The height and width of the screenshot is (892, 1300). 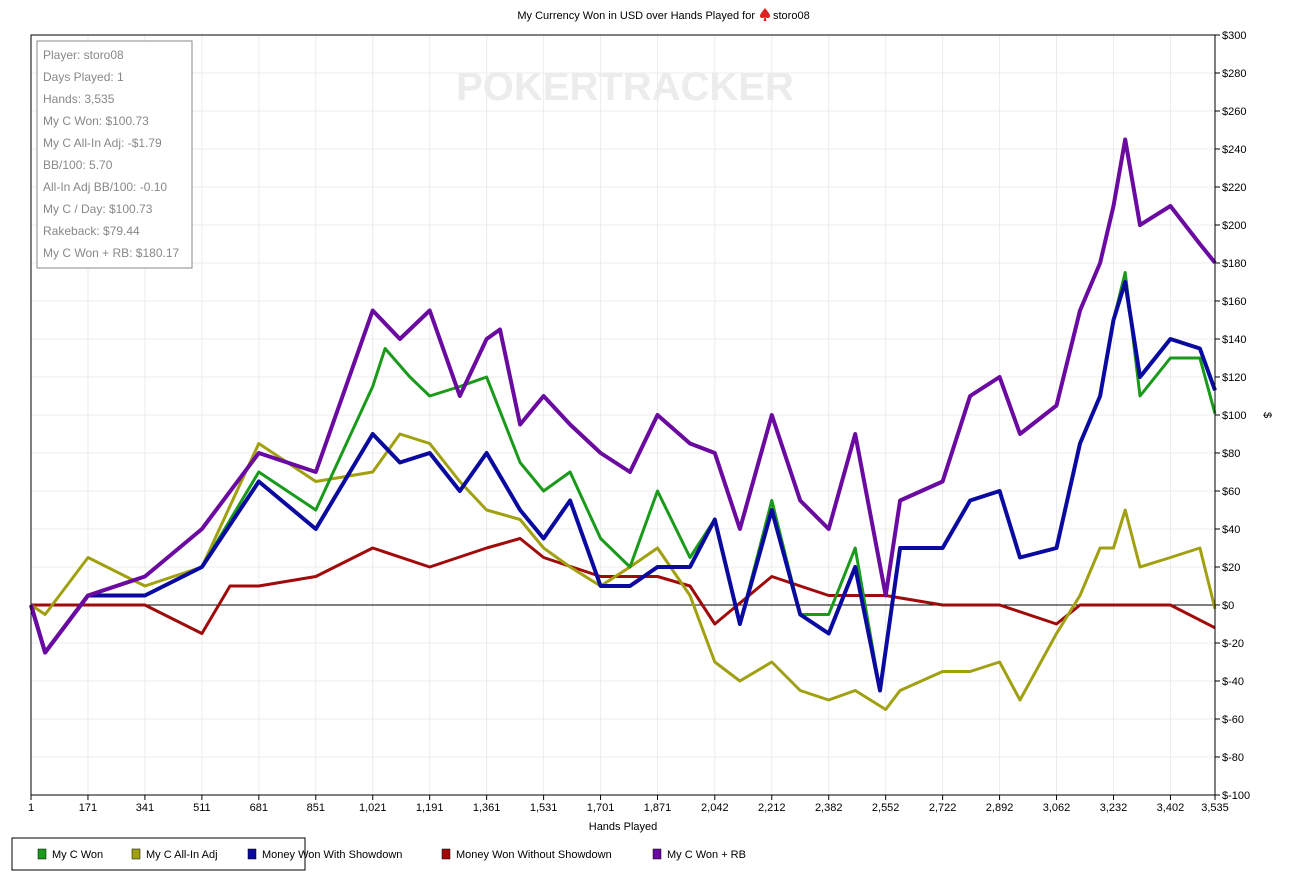 What do you see at coordinates (1234, 150) in the screenshot?
I see `y-tick-label: $240` at bounding box center [1234, 150].